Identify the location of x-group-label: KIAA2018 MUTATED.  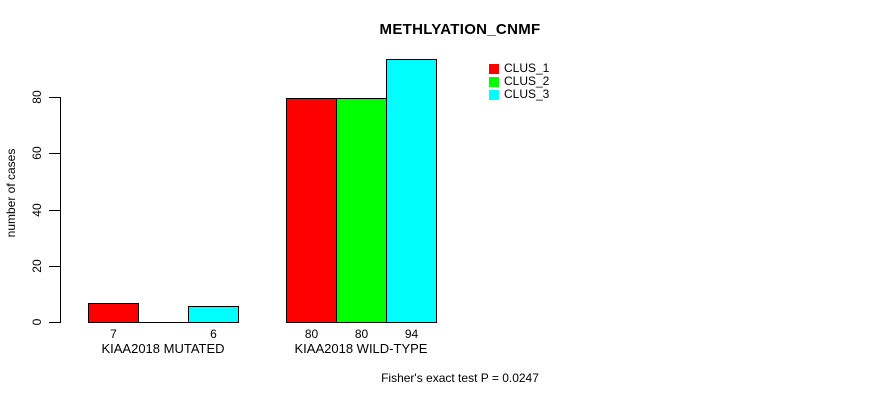
(163, 348).